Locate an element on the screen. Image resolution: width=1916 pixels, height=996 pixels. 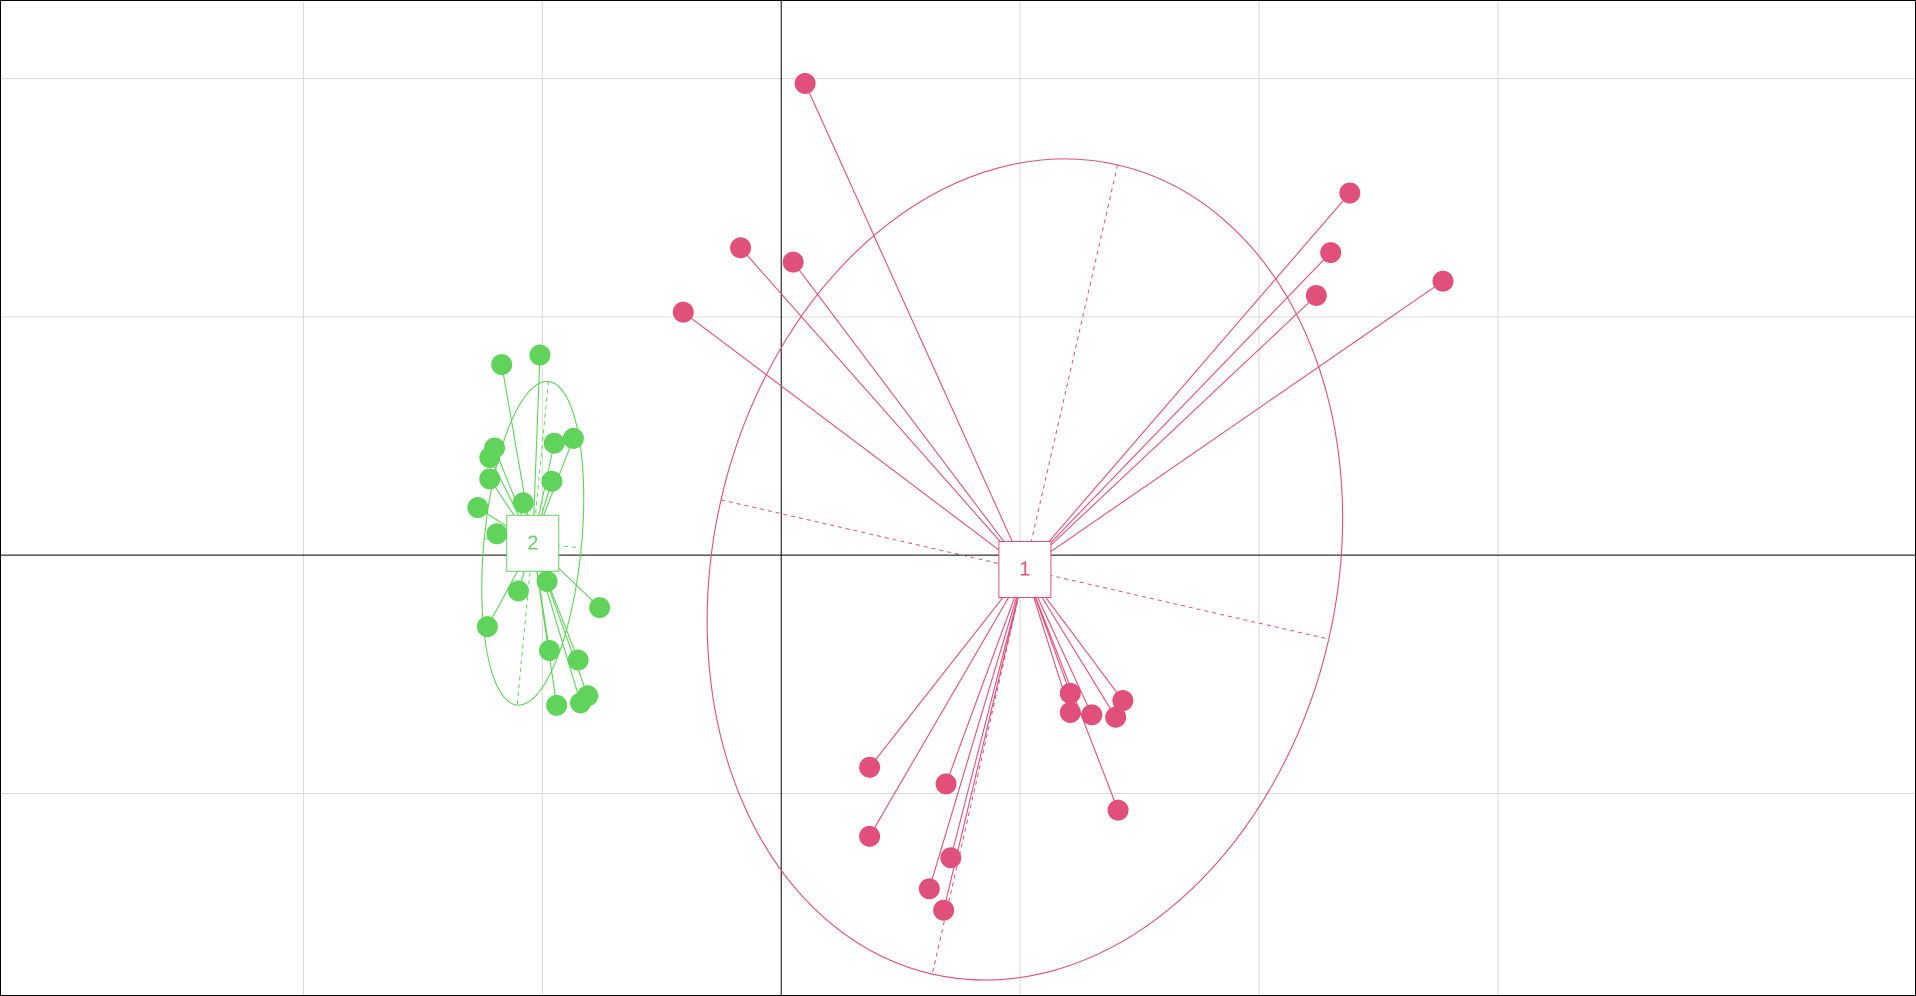
cluster-group-2: 2 is located at coordinates (539, 530).